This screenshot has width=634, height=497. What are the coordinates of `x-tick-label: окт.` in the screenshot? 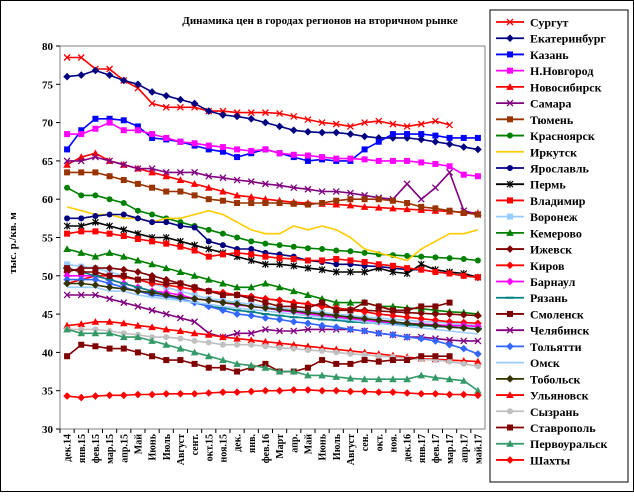 It's located at (379, 443).